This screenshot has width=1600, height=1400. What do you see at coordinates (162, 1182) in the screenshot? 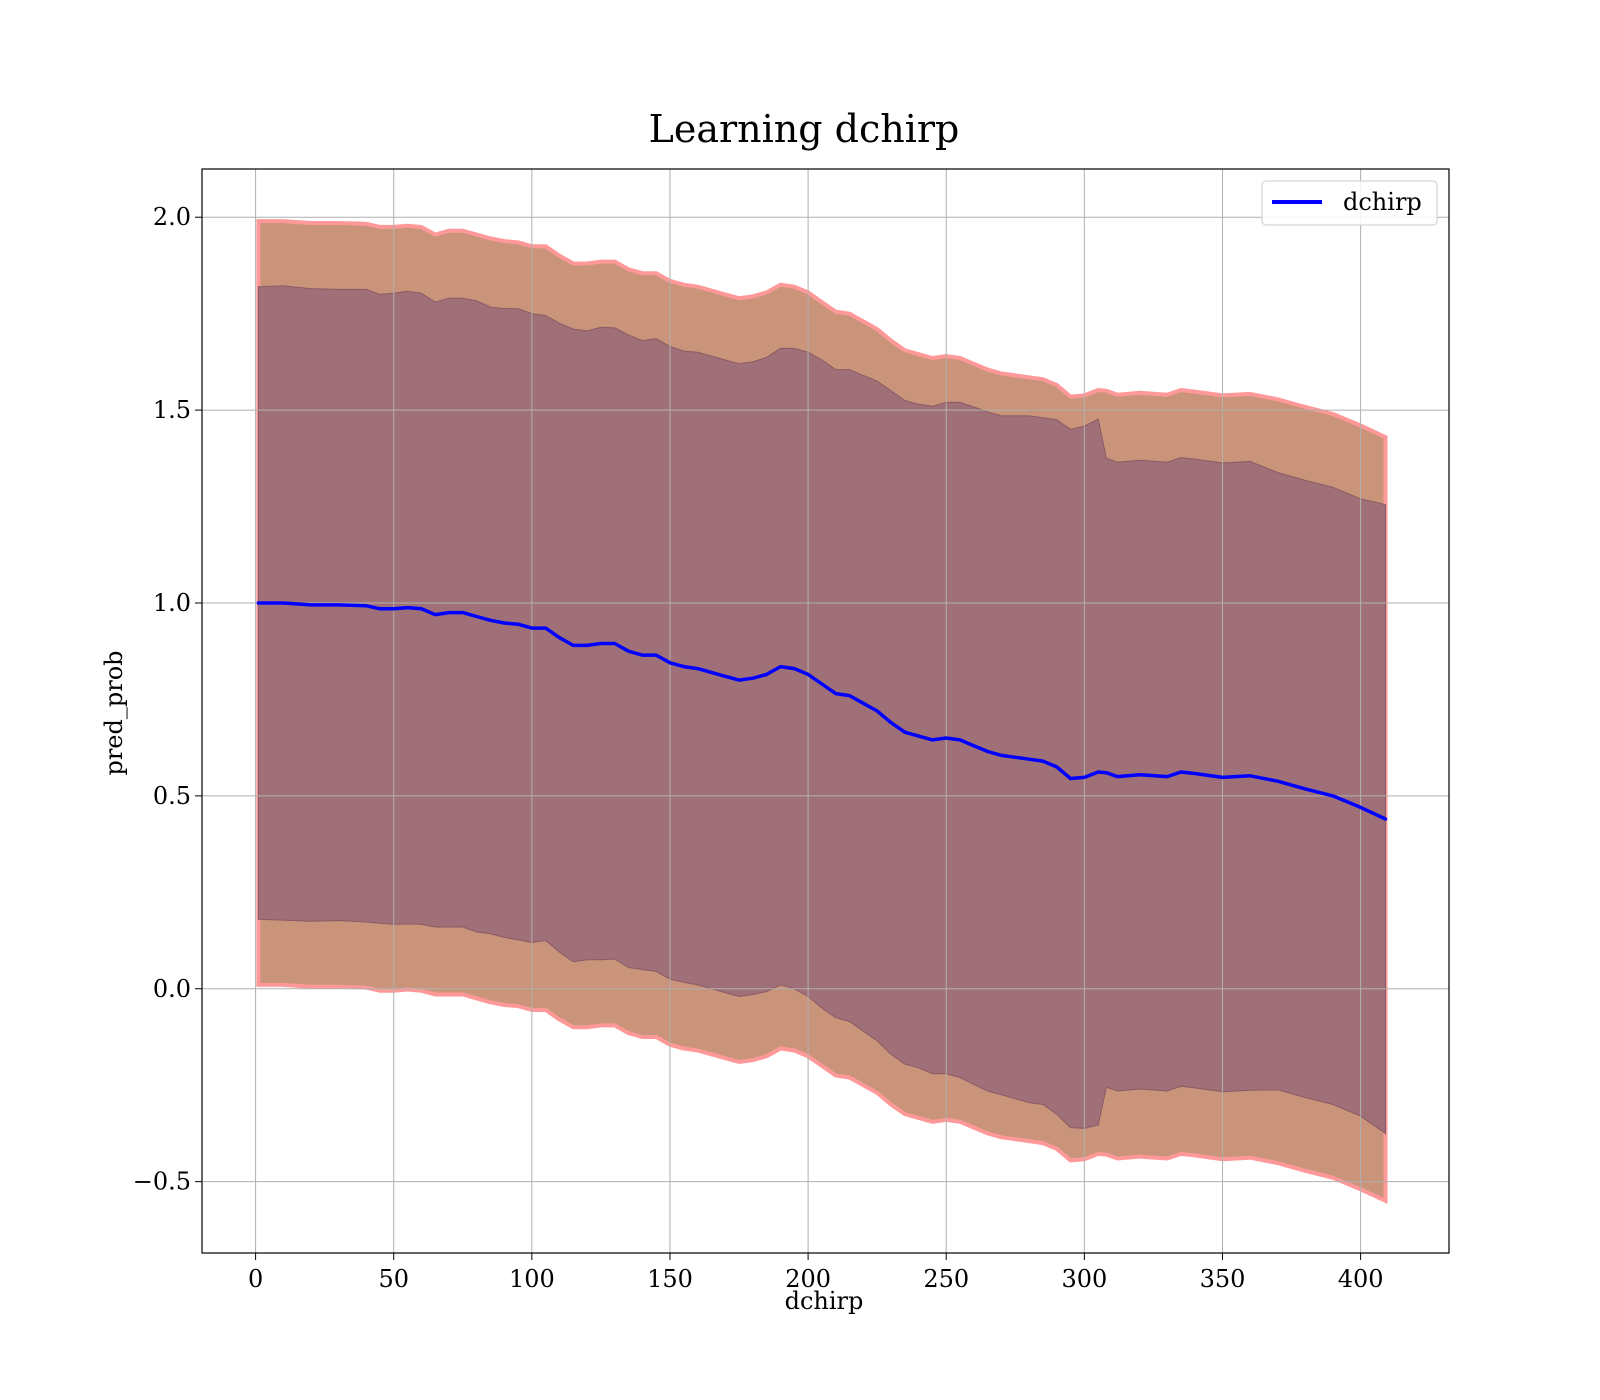
I see `y-tick-label: −0.5` at bounding box center [162, 1182].